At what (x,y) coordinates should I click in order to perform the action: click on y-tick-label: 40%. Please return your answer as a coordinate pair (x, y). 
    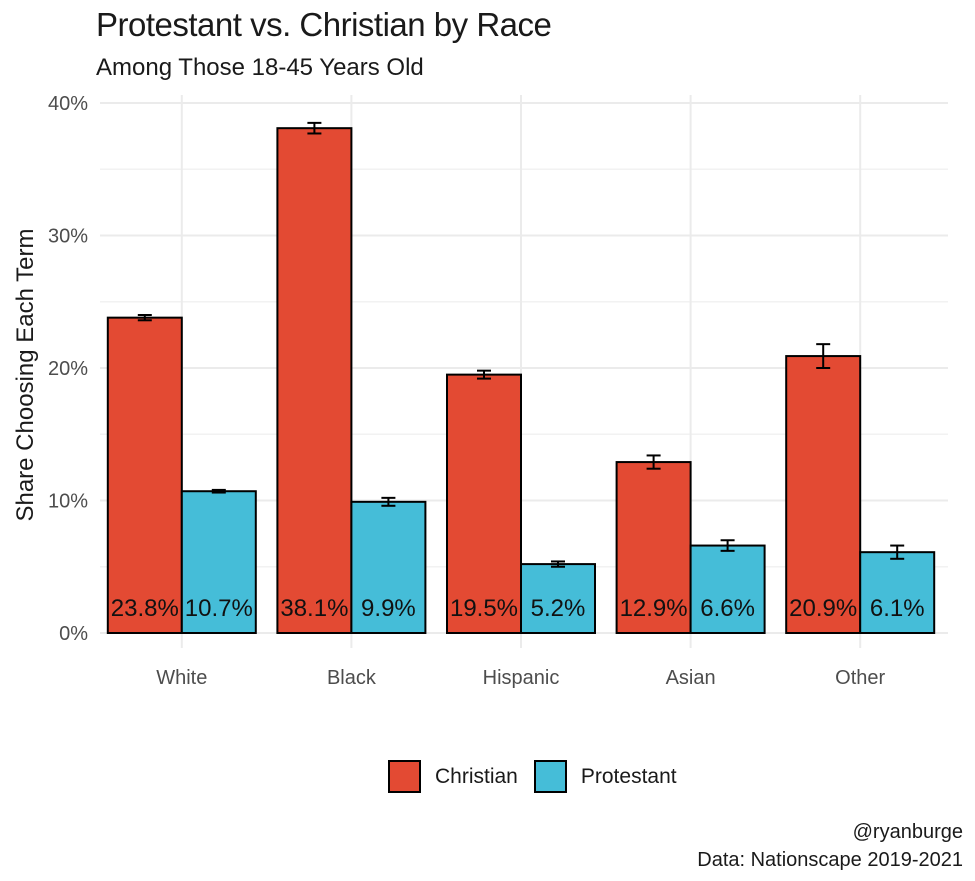
    Looking at the image, I should click on (68, 104).